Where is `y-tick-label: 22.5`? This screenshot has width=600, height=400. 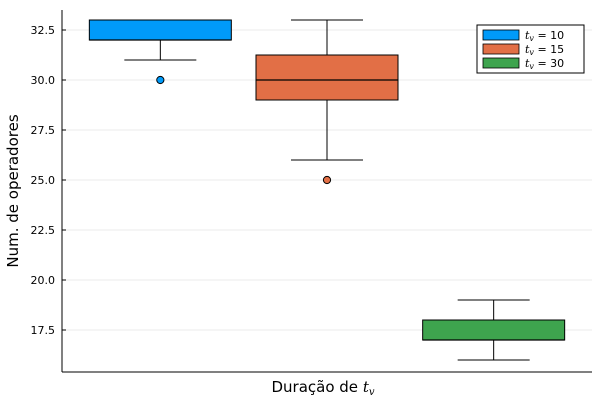
y-tick-label: 22.5 is located at coordinates (43, 230).